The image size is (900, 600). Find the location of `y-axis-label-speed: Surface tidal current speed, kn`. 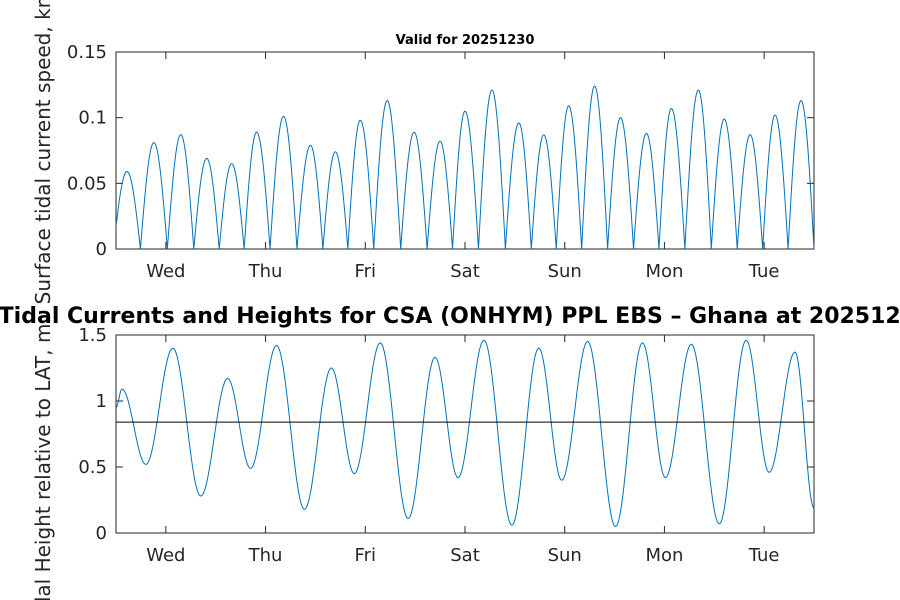

y-axis-label-speed: Surface tidal current speed, kn is located at coordinates (43, 152).